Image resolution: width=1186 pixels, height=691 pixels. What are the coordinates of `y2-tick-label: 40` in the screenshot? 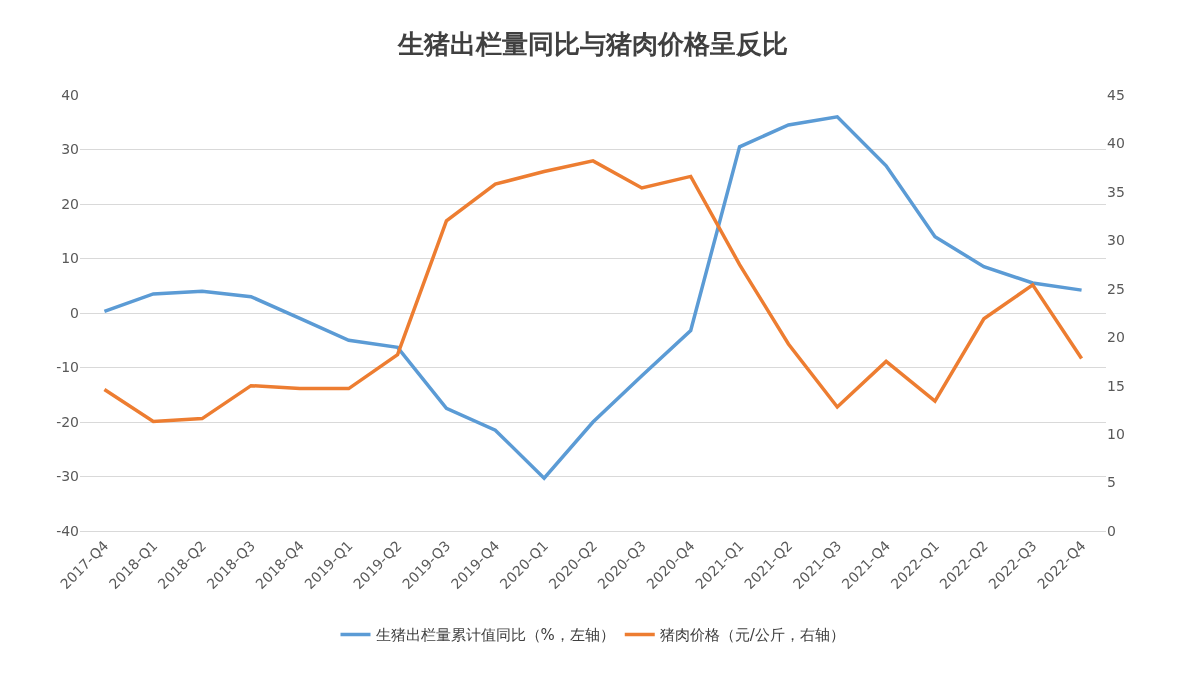 It's located at (1116, 143).